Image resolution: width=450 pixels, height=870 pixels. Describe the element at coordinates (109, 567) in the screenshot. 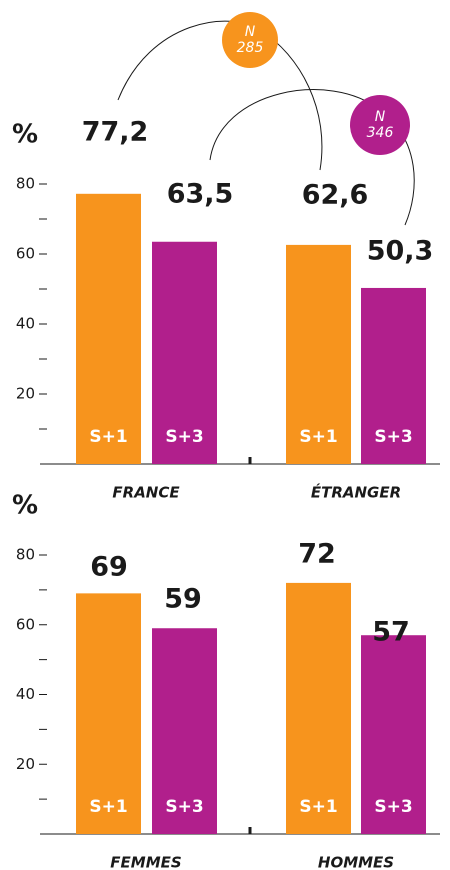

I see `value-label: 69` at that location.